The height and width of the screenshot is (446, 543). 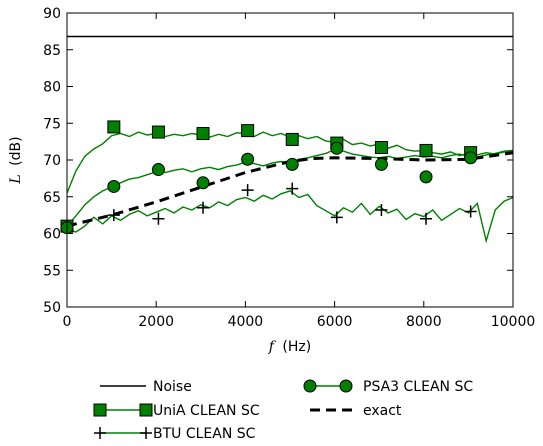 What do you see at coordinates (296, 347) in the screenshot?
I see `x-axis-label-unit: (Hz)` at bounding box center [296, 347].